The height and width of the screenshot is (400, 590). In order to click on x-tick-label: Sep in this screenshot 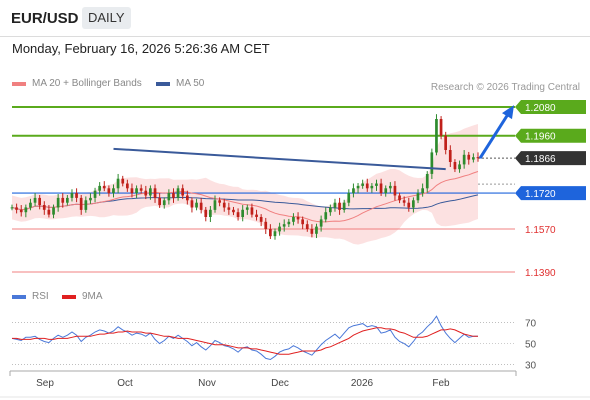, I will do `click(45, 383)`.